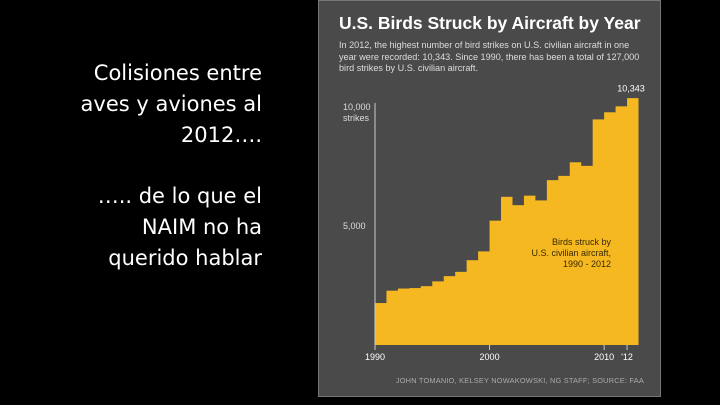 This screenshot has width=720, height=405. I want to click on series-label: 1990 - 2012, so click(587, 264).